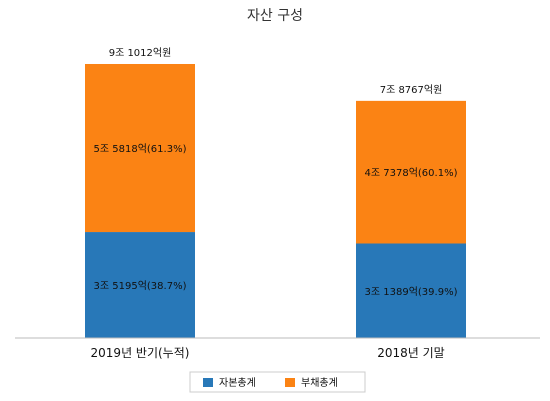 This screenshot has height=401, width=550. Describe the element at coordinates (290, 382) in the screenshot. I see `legend-swatch-liabilities` at that location.